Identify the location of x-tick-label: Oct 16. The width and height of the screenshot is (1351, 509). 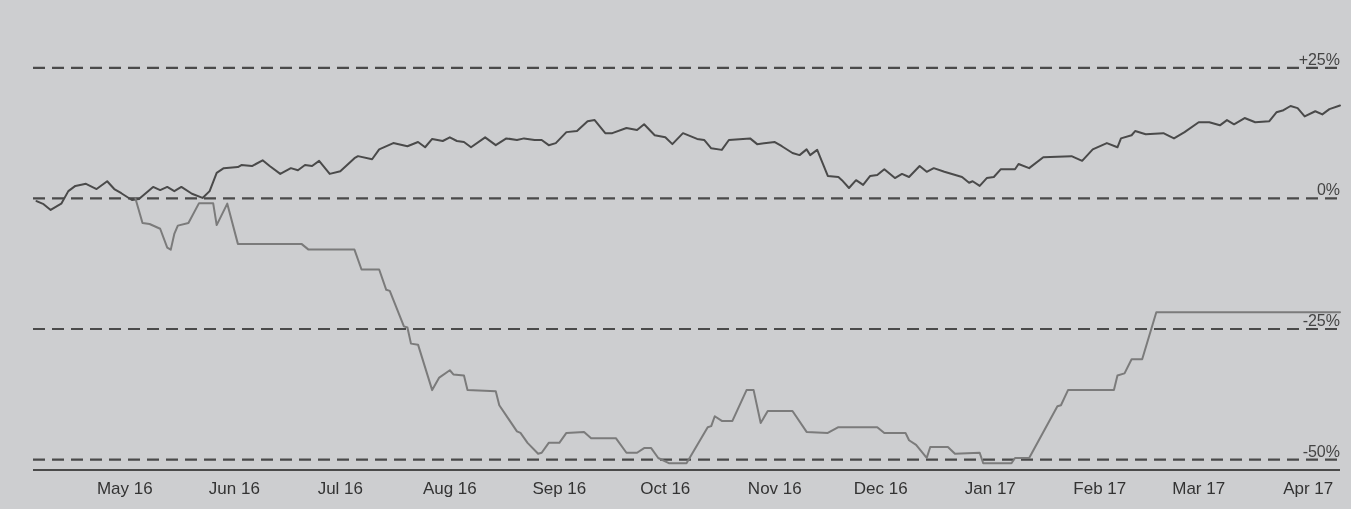
(665, 488).